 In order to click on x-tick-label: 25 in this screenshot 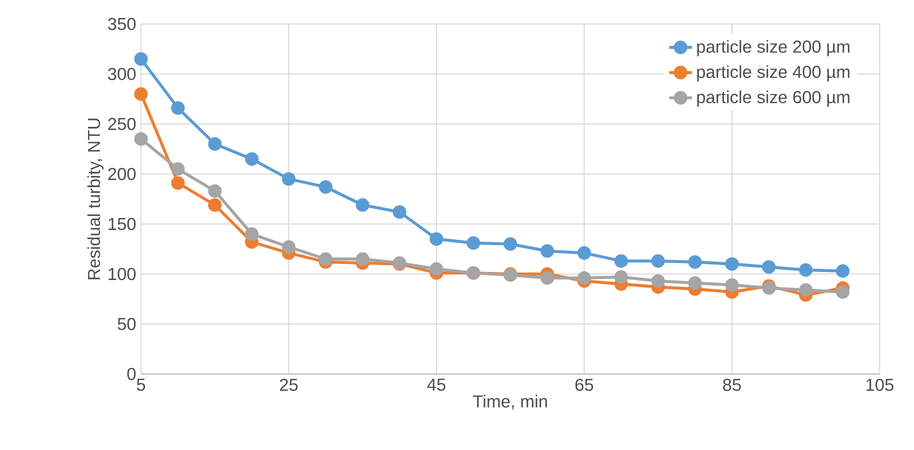, I will do `click(289, 384)`.